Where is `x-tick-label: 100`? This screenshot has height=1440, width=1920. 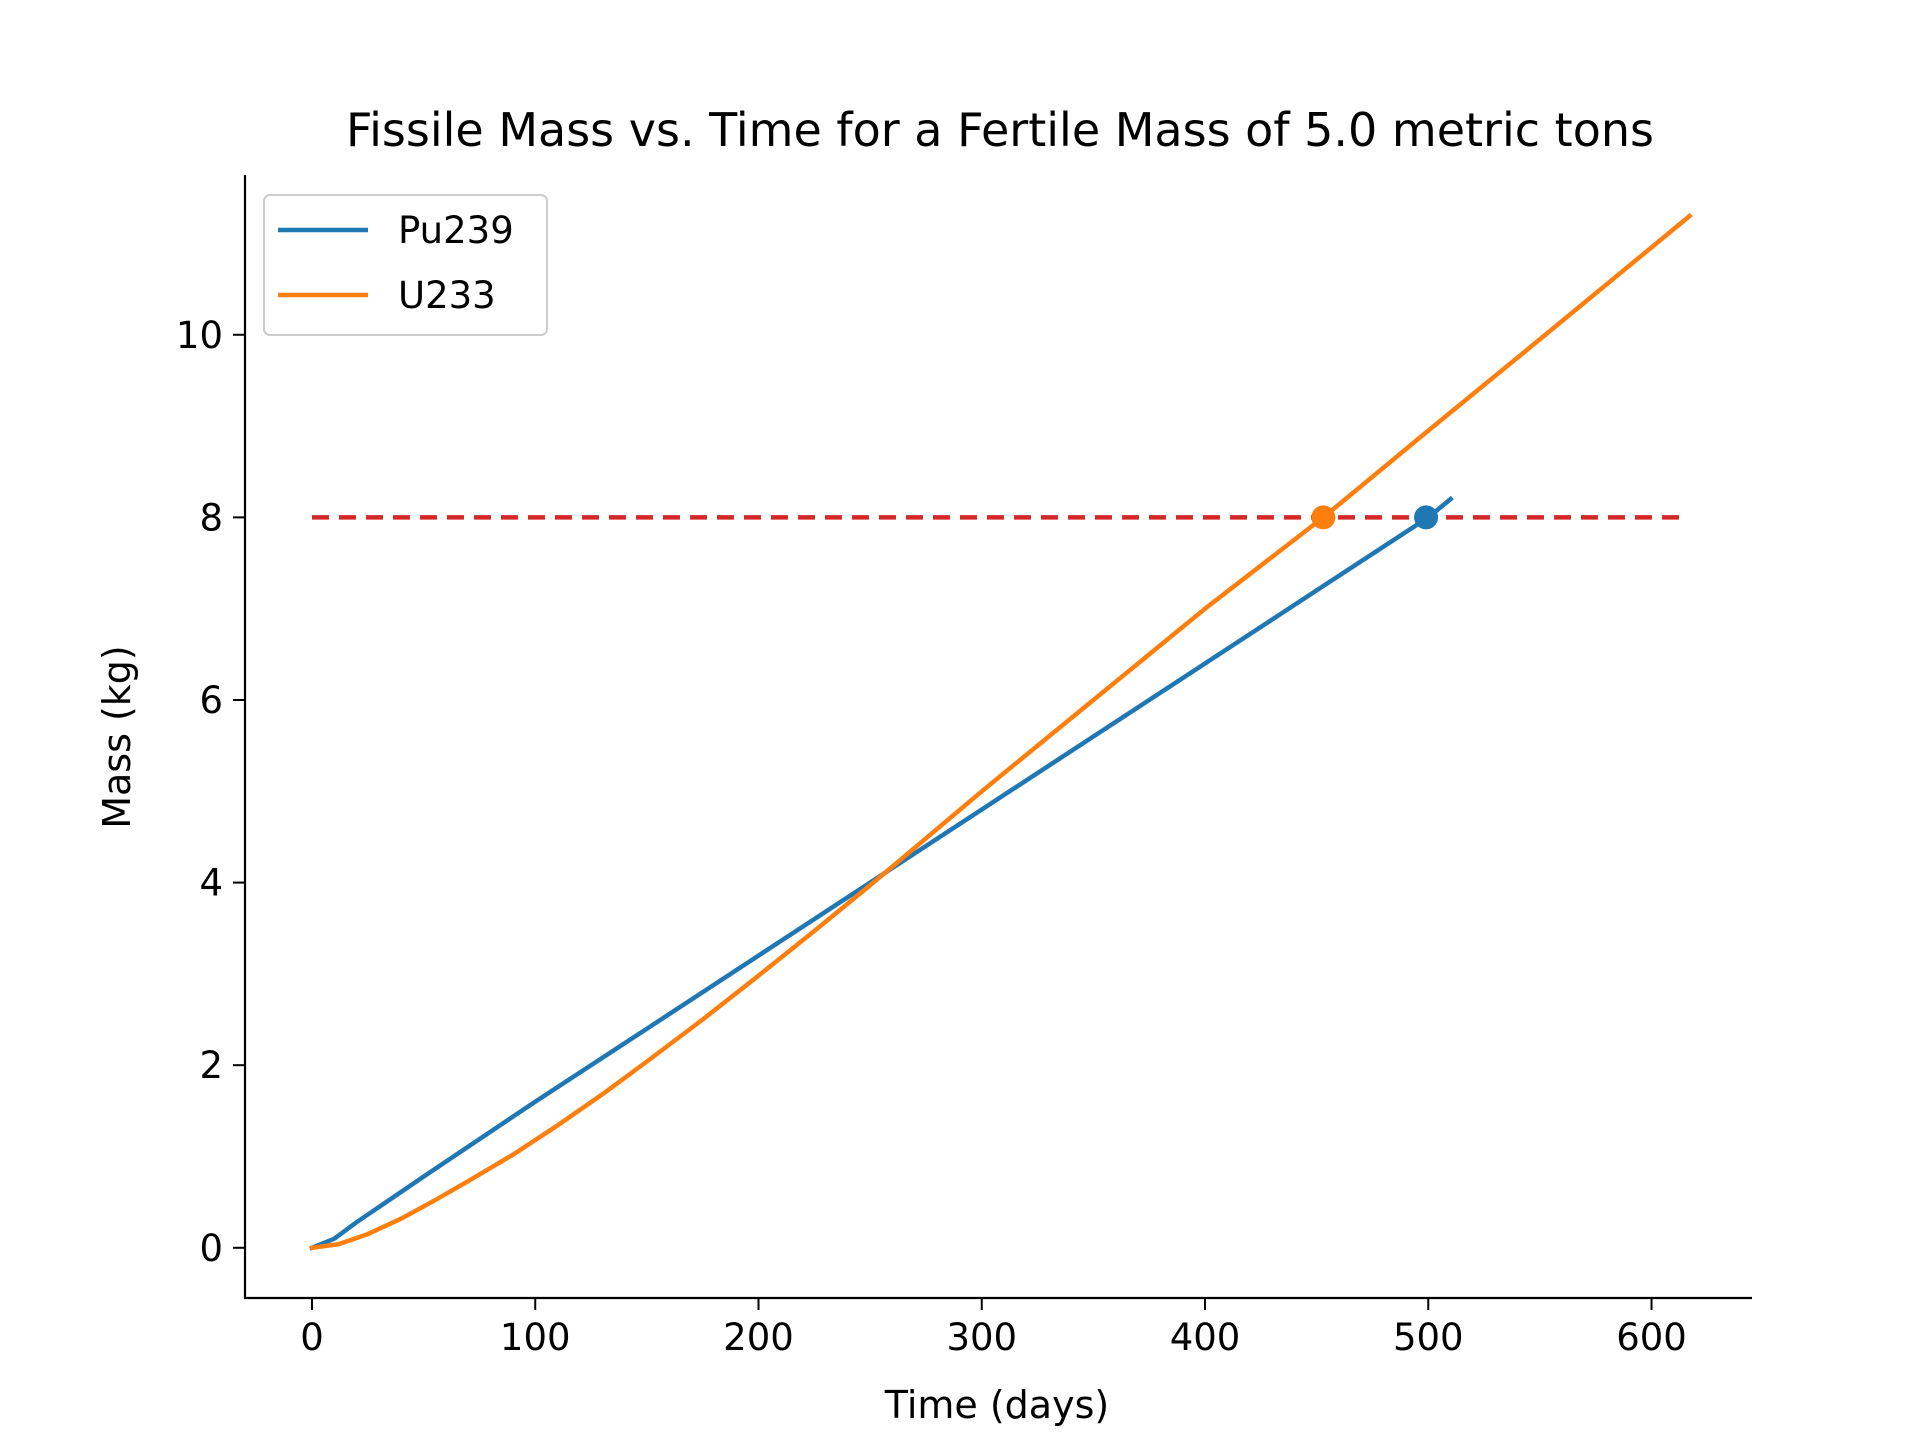 x-tick-label: 100 is located at coordinates (535, 1337).